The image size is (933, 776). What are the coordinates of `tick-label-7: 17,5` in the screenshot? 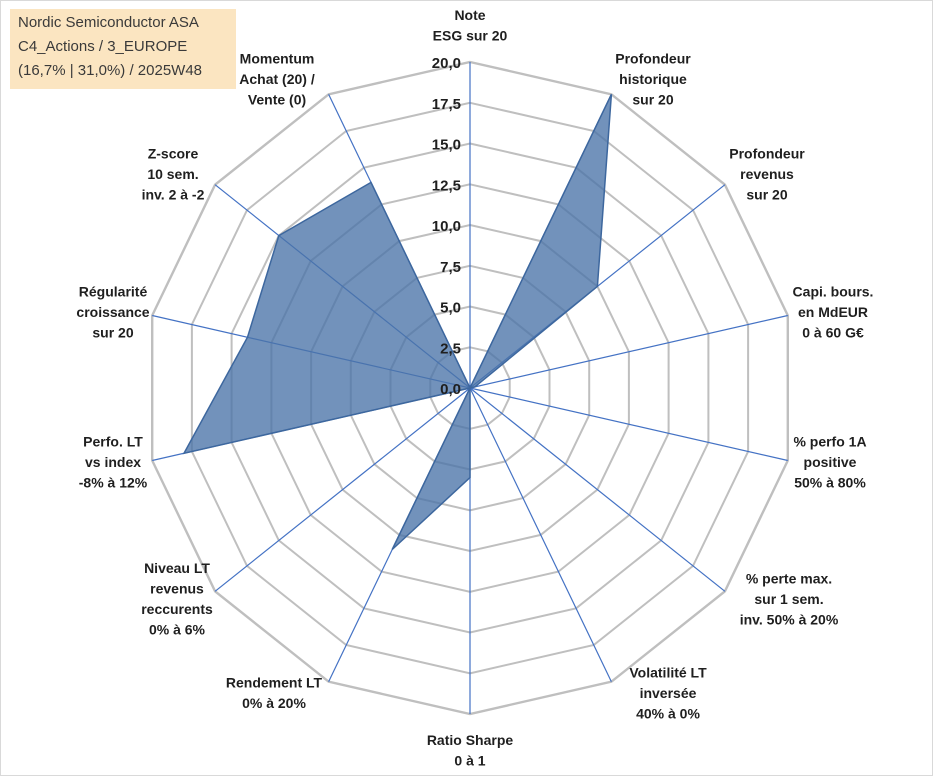 It's located at (446, 104).